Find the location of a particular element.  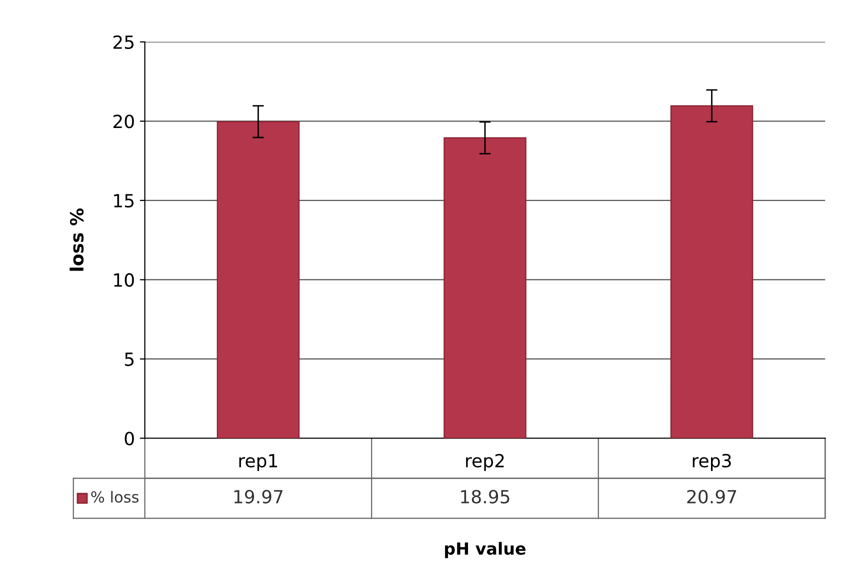

x-tick-label: rep1 is located at coordinates (258, 462).